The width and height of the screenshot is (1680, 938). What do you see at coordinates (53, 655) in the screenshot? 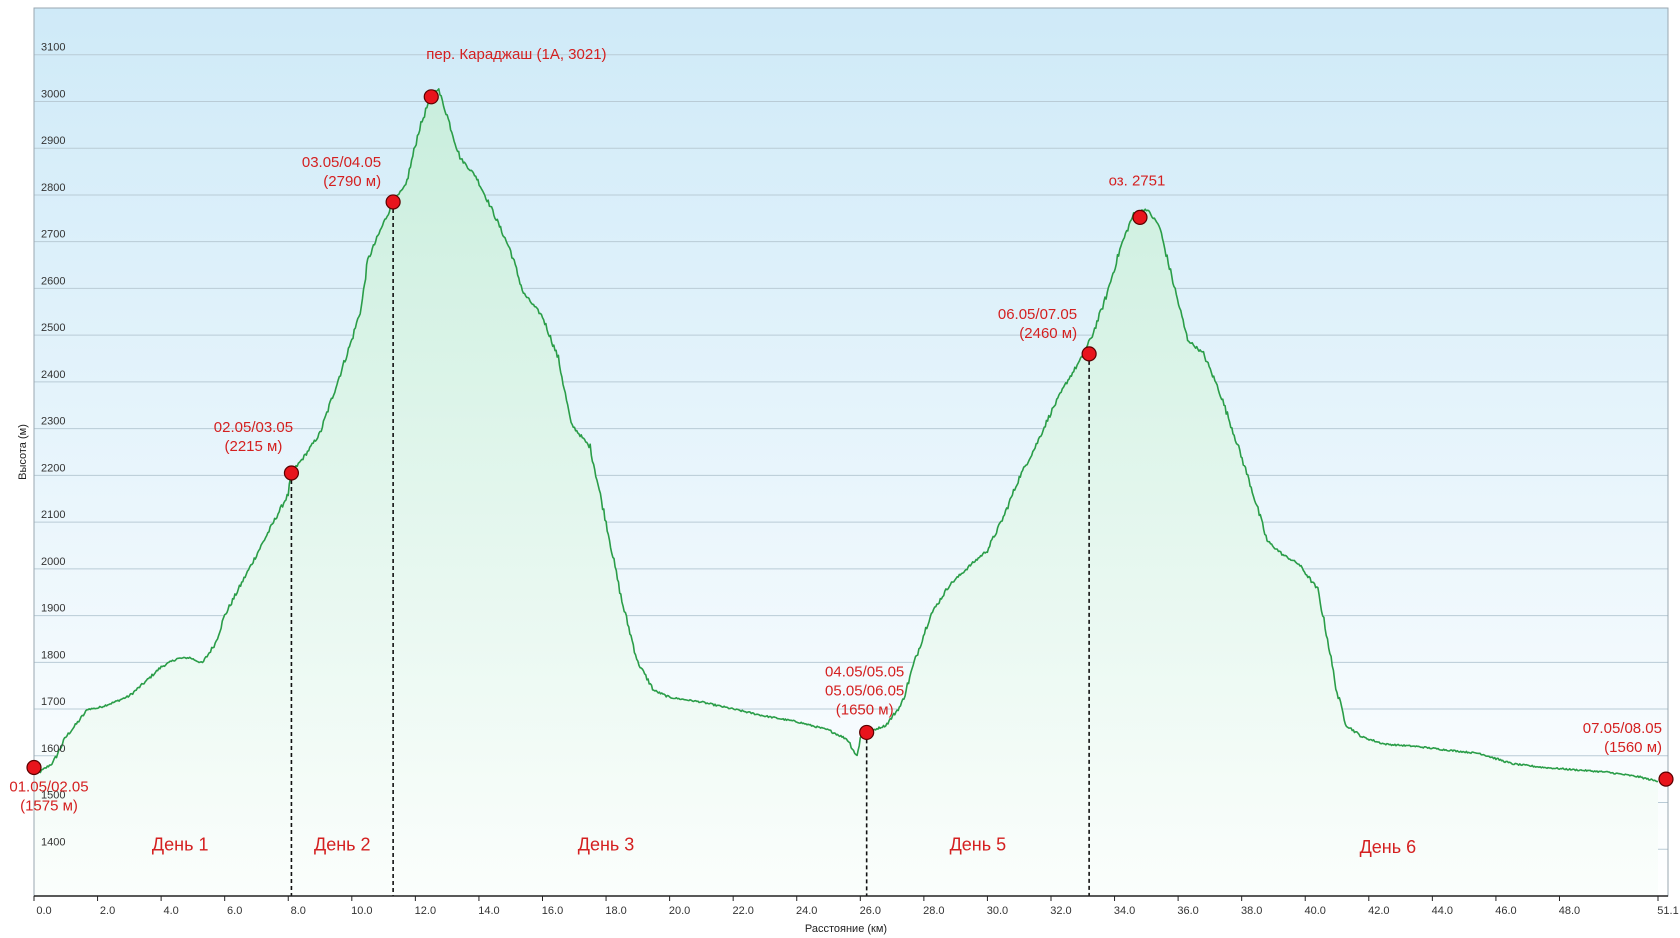
I see `y-tick-label: 1800` at bounding box center [53, 655].